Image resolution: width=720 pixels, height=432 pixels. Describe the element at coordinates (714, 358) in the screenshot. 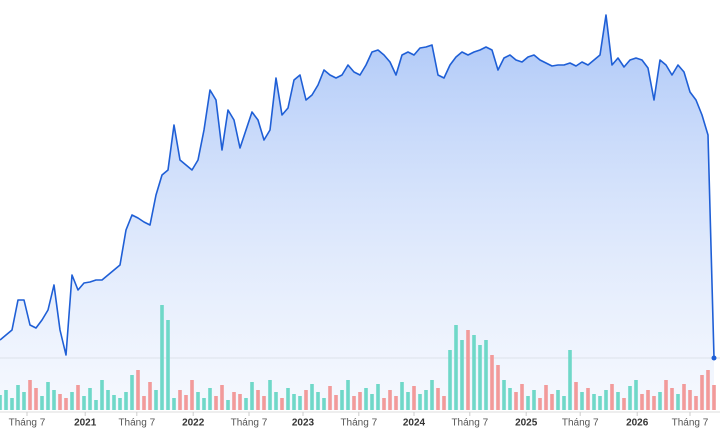

I see `last-point` at that location.